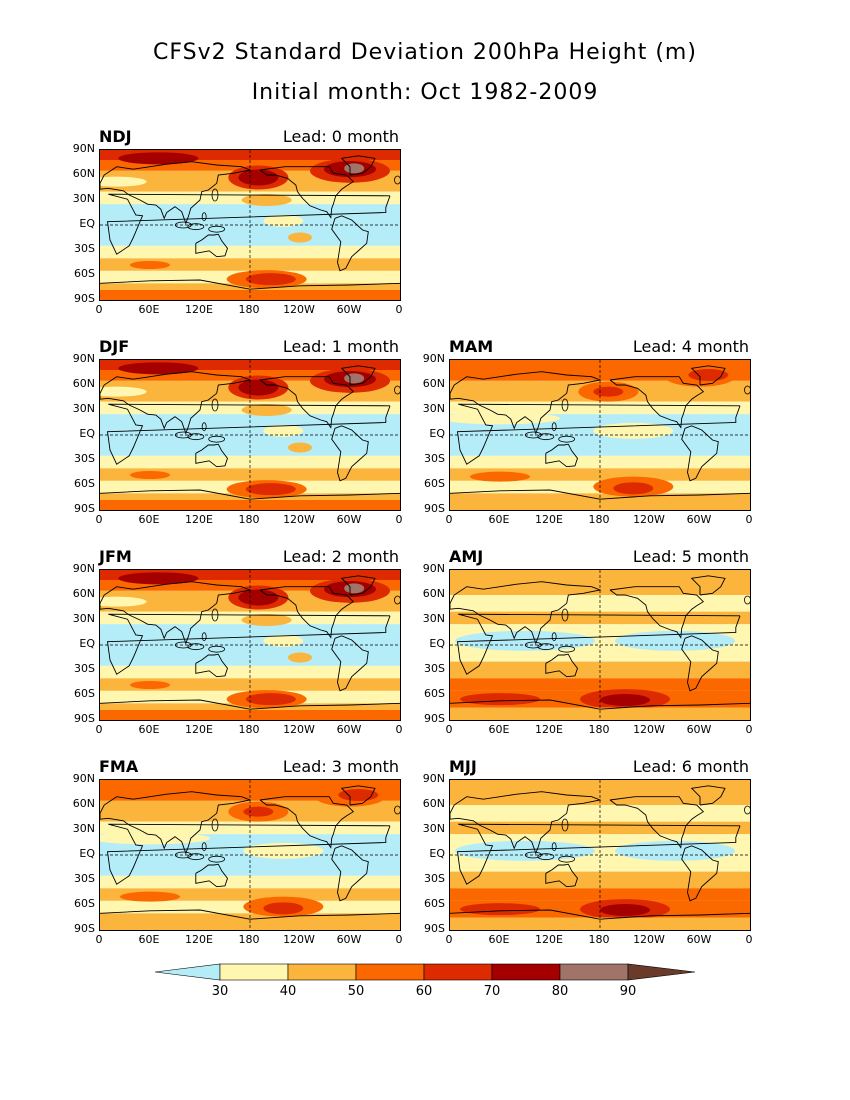  I want to click on panel-season: MAM, so click(471, 346).